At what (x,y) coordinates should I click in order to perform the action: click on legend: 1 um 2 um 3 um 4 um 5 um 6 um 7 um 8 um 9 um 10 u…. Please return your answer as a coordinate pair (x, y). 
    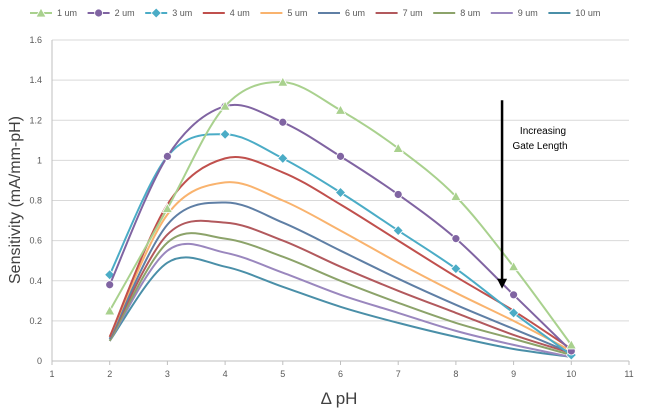
    Looking at the image, I should click on (315, 13).